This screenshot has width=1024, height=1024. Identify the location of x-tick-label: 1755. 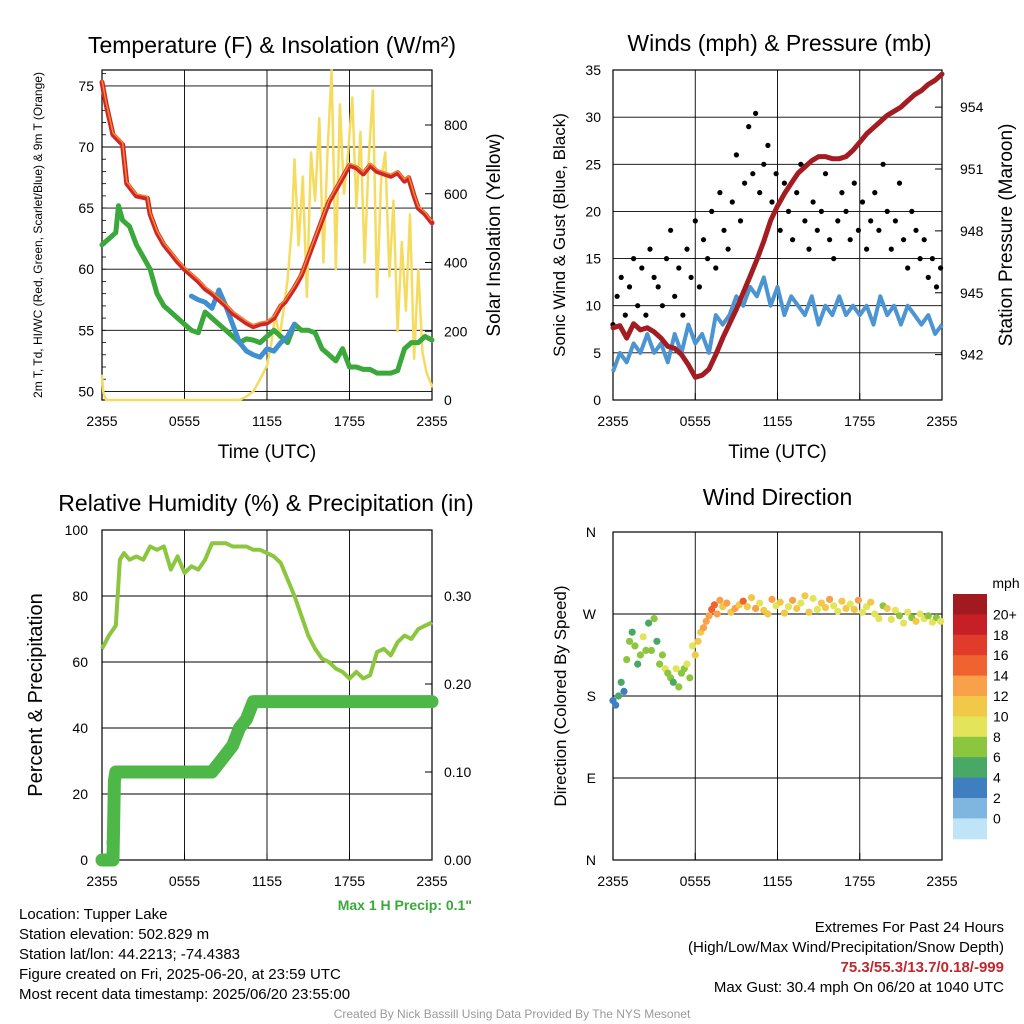
(859, 421).